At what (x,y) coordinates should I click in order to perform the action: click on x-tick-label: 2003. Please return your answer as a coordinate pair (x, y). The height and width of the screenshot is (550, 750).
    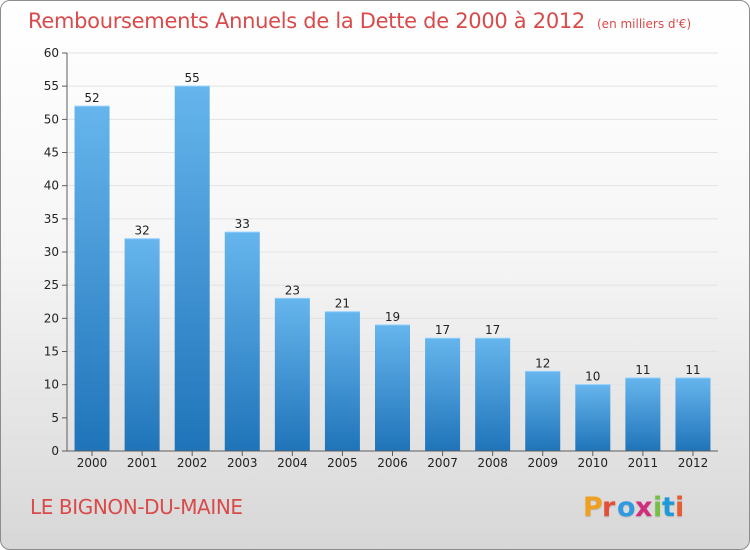
    Looking at the image, I should click on (242, 463).